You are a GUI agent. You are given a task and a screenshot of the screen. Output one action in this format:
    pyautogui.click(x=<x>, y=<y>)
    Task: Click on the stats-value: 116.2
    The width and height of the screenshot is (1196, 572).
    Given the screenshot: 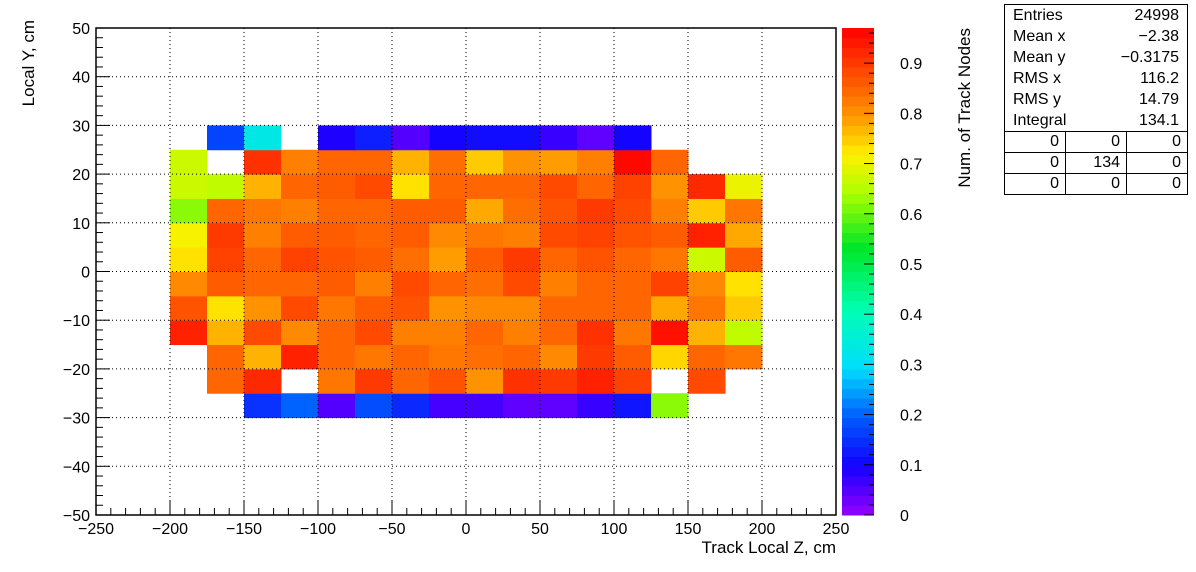 What is the action you would take?
    pyautogui.click(x=1159, y=78)
    